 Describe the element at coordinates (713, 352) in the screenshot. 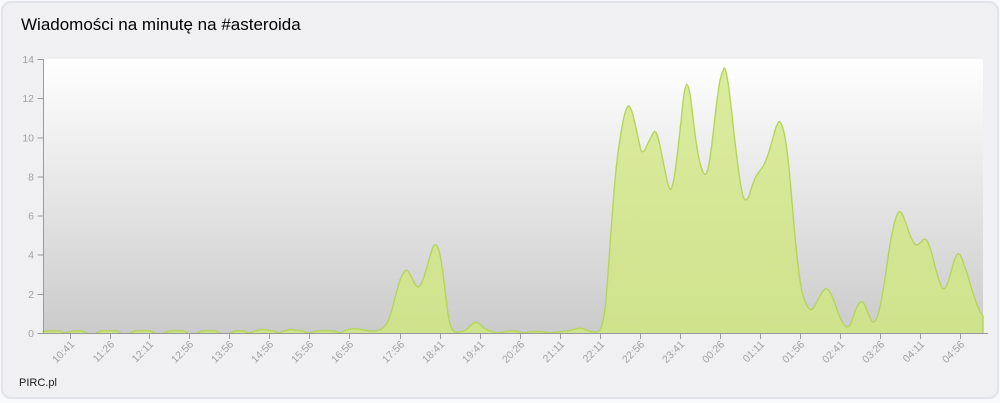

I see `x-tick-label: 00:26` at that location.